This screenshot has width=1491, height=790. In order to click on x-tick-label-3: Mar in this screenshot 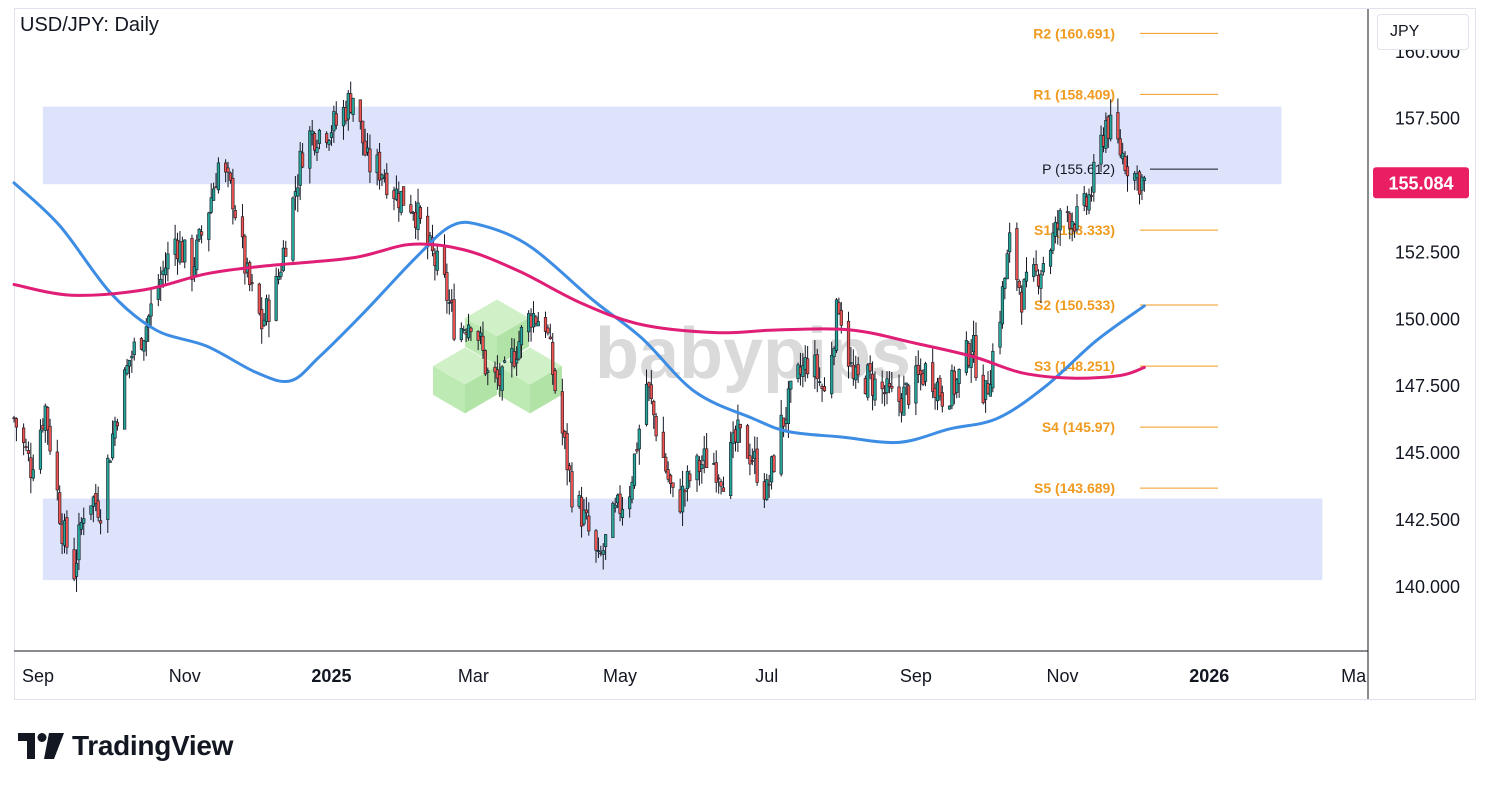, I will do `click(473, 676)`.